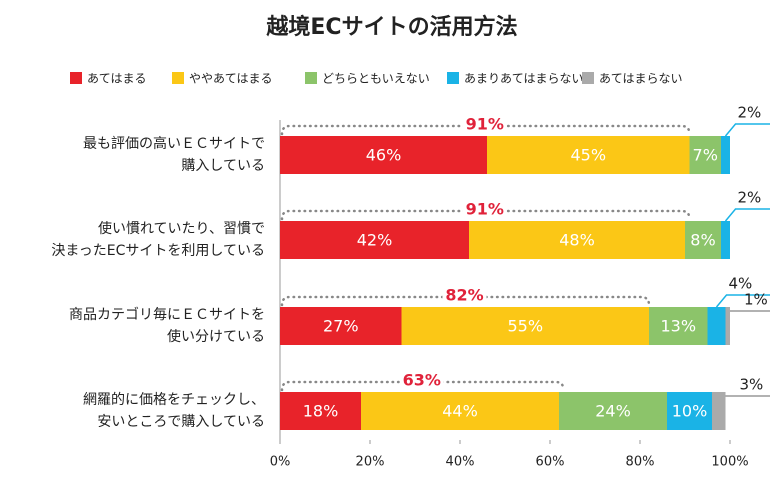 Image resolution: width=784 pixels, height=482 pixels. What do you see at coordinates (117, 79) in the screenshot?
I see `legend-label: あてはまる` at bounding box center [117, 79].